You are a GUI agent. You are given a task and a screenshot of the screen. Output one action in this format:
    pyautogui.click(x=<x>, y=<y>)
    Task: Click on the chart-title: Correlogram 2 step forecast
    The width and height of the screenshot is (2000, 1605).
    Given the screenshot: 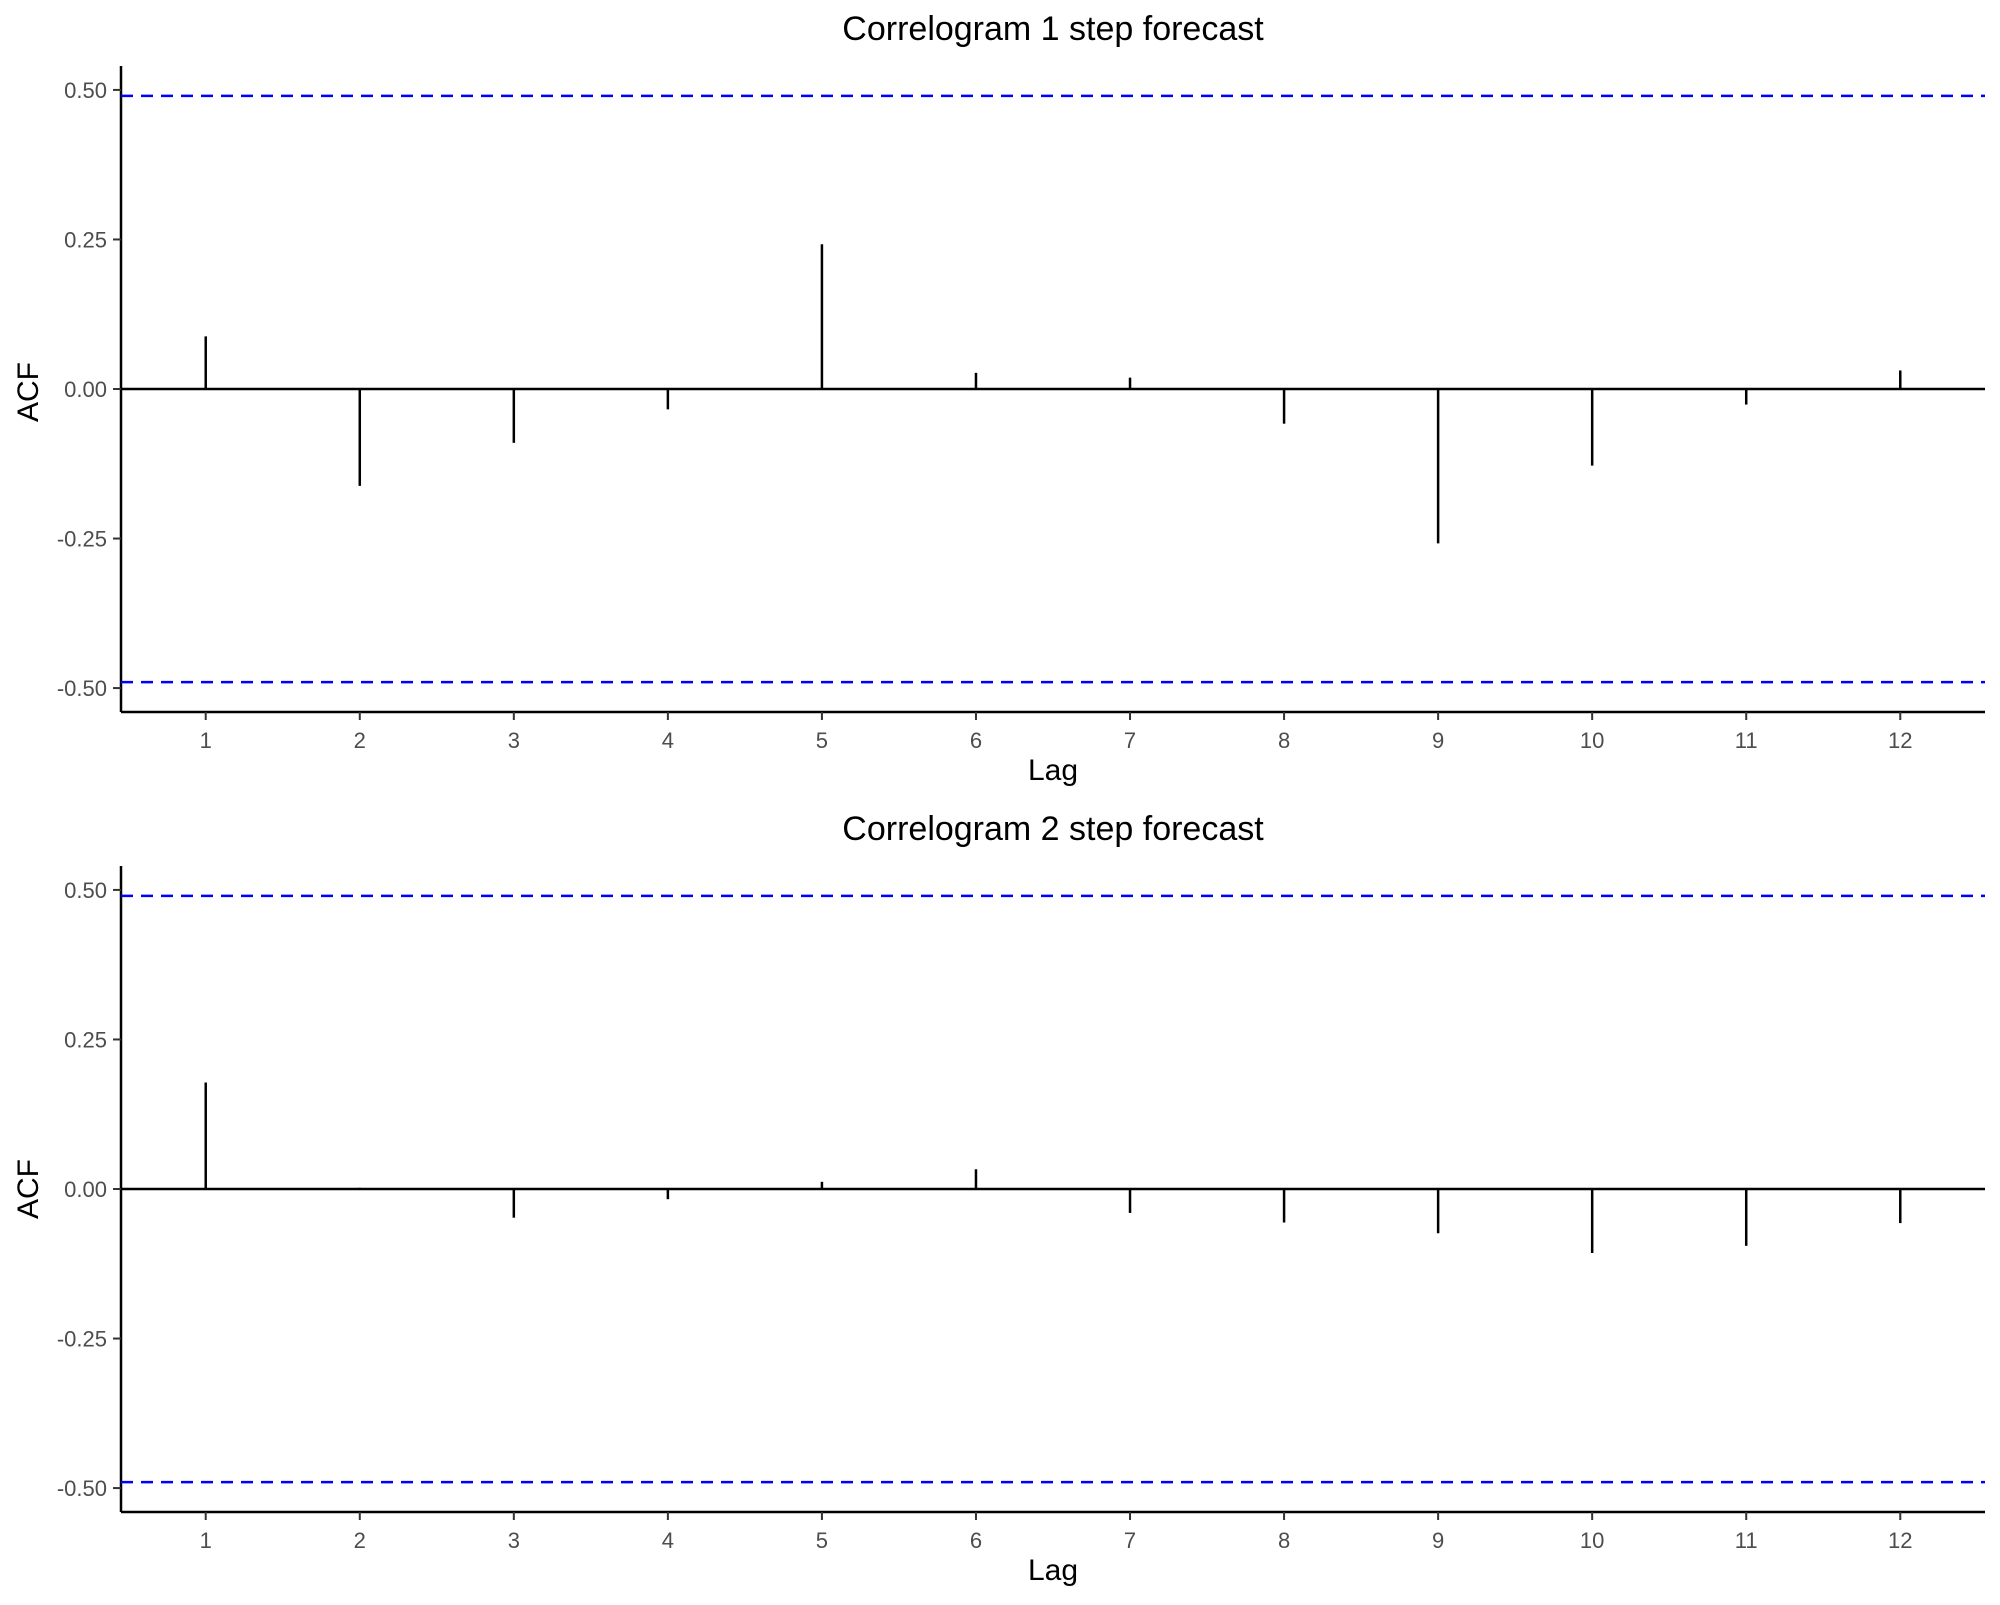 What is the action you would take?
    pyautogui.click(x=1053, y=829)
    